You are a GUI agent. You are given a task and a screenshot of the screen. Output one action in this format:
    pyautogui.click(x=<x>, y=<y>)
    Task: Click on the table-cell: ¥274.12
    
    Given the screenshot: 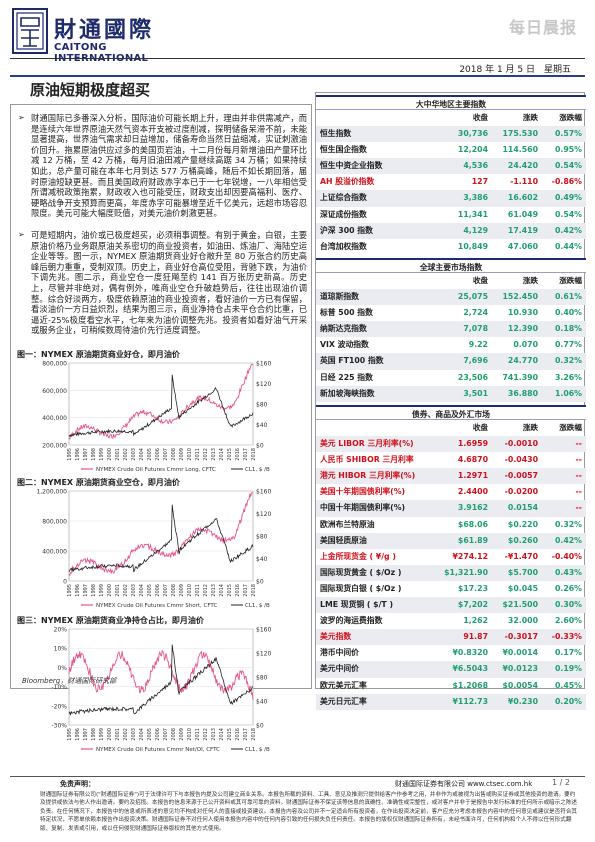 What is the action you would take?
    pyautogui.click(x=470, y=556)
    